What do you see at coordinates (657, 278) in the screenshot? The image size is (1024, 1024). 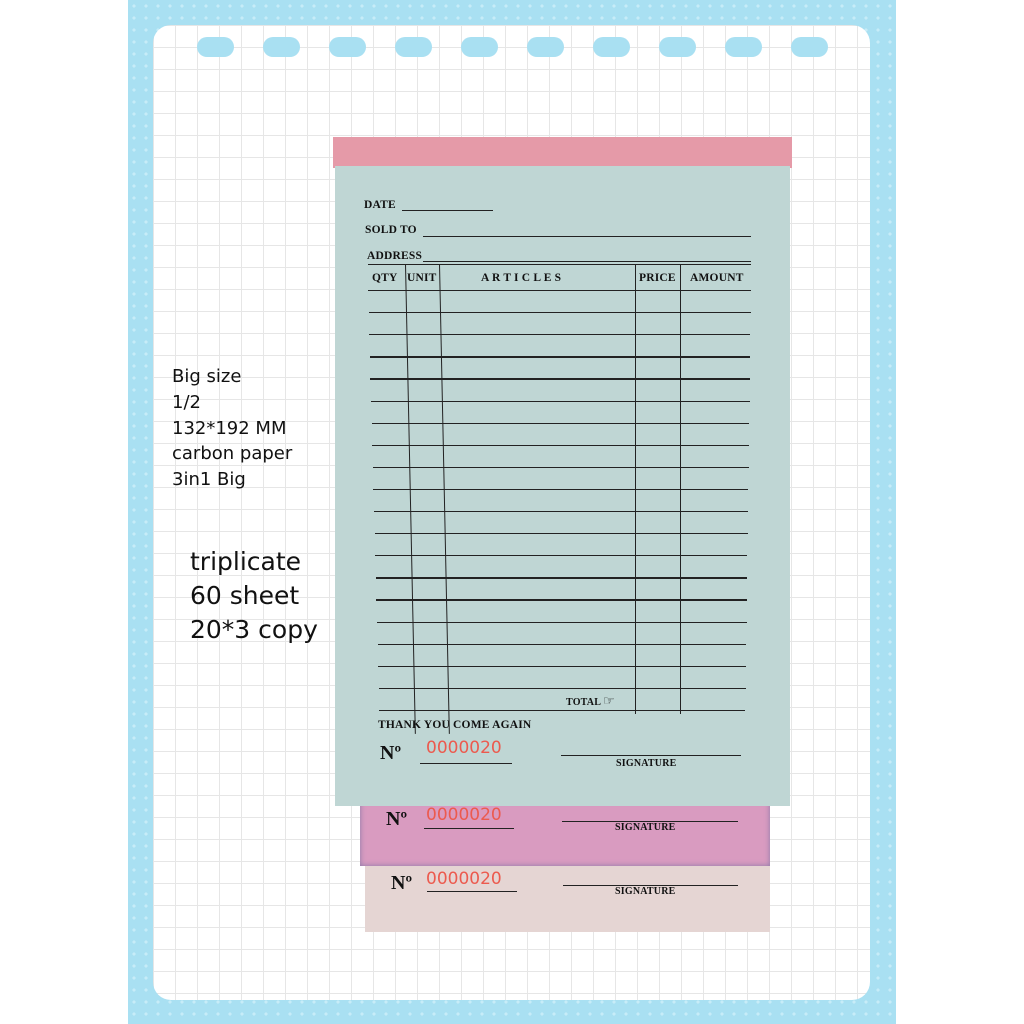 I see `column-header-price: PRICE` at bounding box center [657, 278].